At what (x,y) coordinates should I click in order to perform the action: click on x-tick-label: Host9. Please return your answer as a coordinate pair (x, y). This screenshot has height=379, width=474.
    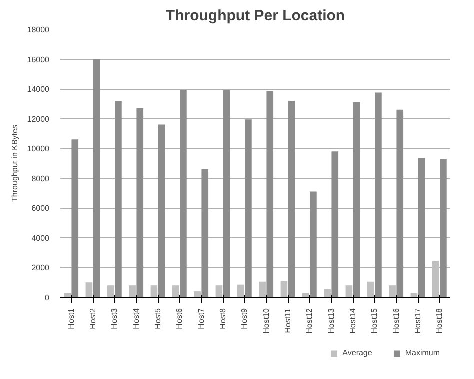
    Looking at the image, I should click on (245, 319).